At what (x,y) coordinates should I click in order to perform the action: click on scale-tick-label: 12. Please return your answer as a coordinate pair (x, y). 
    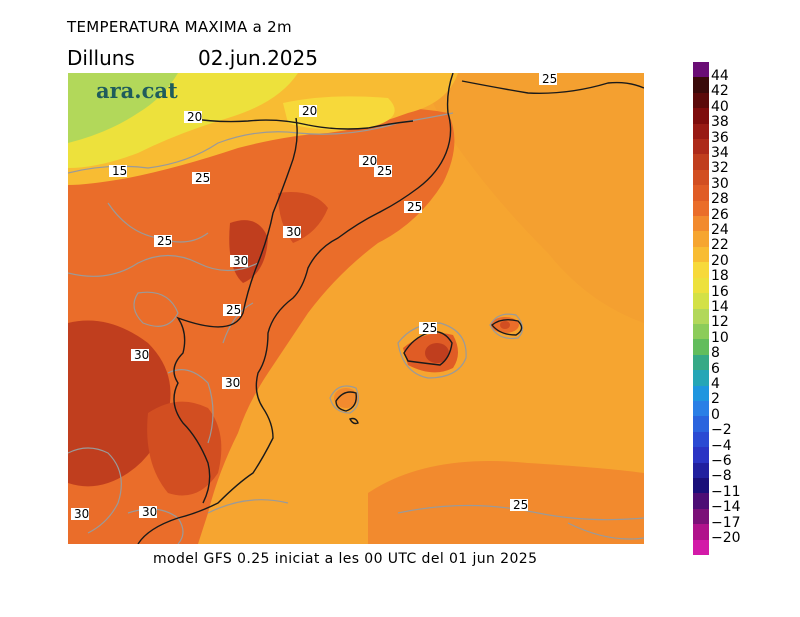
    Looking at the image, I should click on (720, 322).